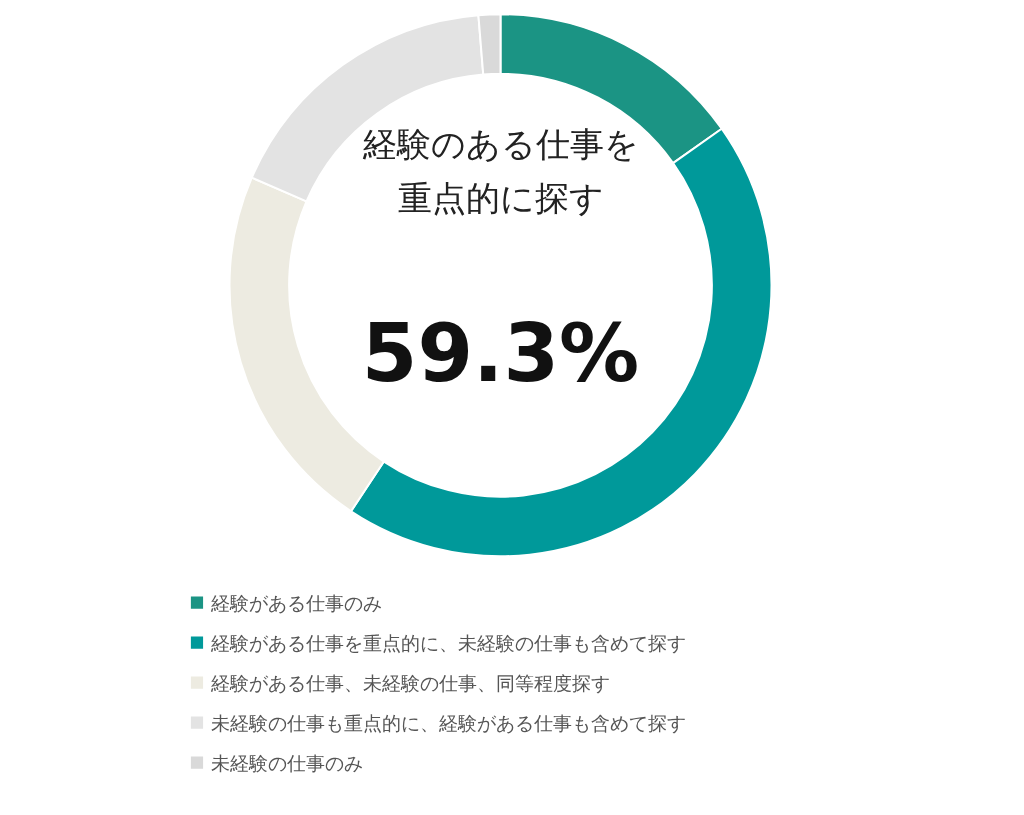  What do you see at coordinates (409, 682) in the screenshot?
I see `legend-label: 経験がある仕事、未経験の仕事、同等程度探す` at bounding box center [409, 682].